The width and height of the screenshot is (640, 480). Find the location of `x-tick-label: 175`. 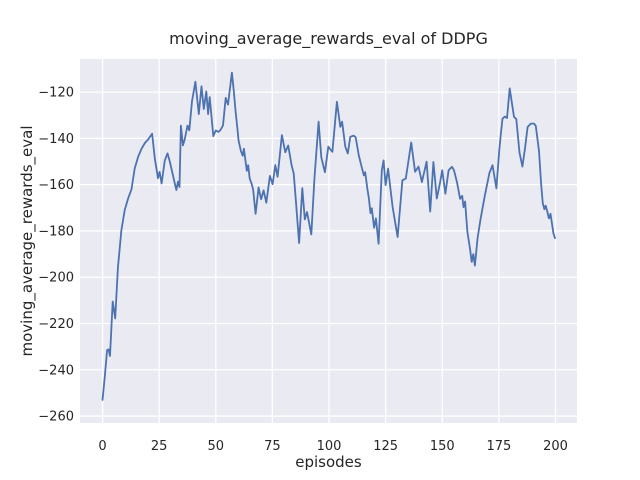

x-tick-label: 175 is located at coordinates (498, 446).